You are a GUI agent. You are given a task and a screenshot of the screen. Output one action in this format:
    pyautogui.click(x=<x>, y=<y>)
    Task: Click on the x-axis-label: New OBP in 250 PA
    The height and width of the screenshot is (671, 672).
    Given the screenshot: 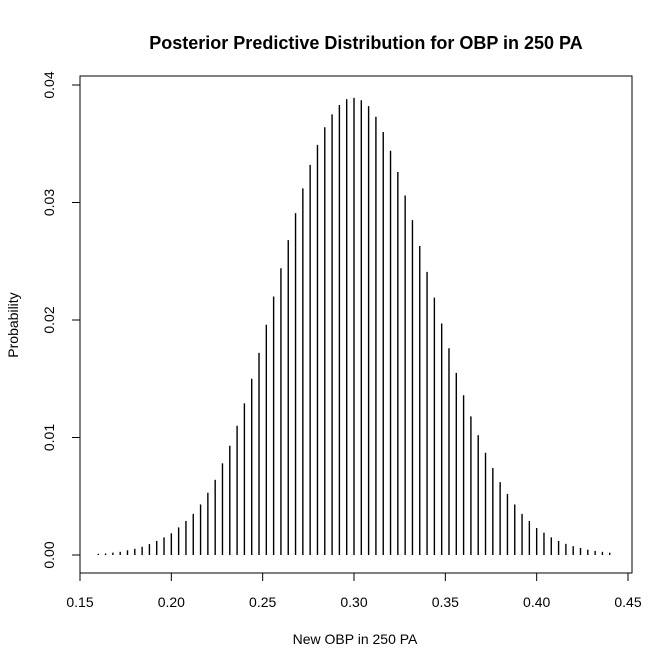 What is the action you would take?
    pyautogui.click(x=355, y=639)
    